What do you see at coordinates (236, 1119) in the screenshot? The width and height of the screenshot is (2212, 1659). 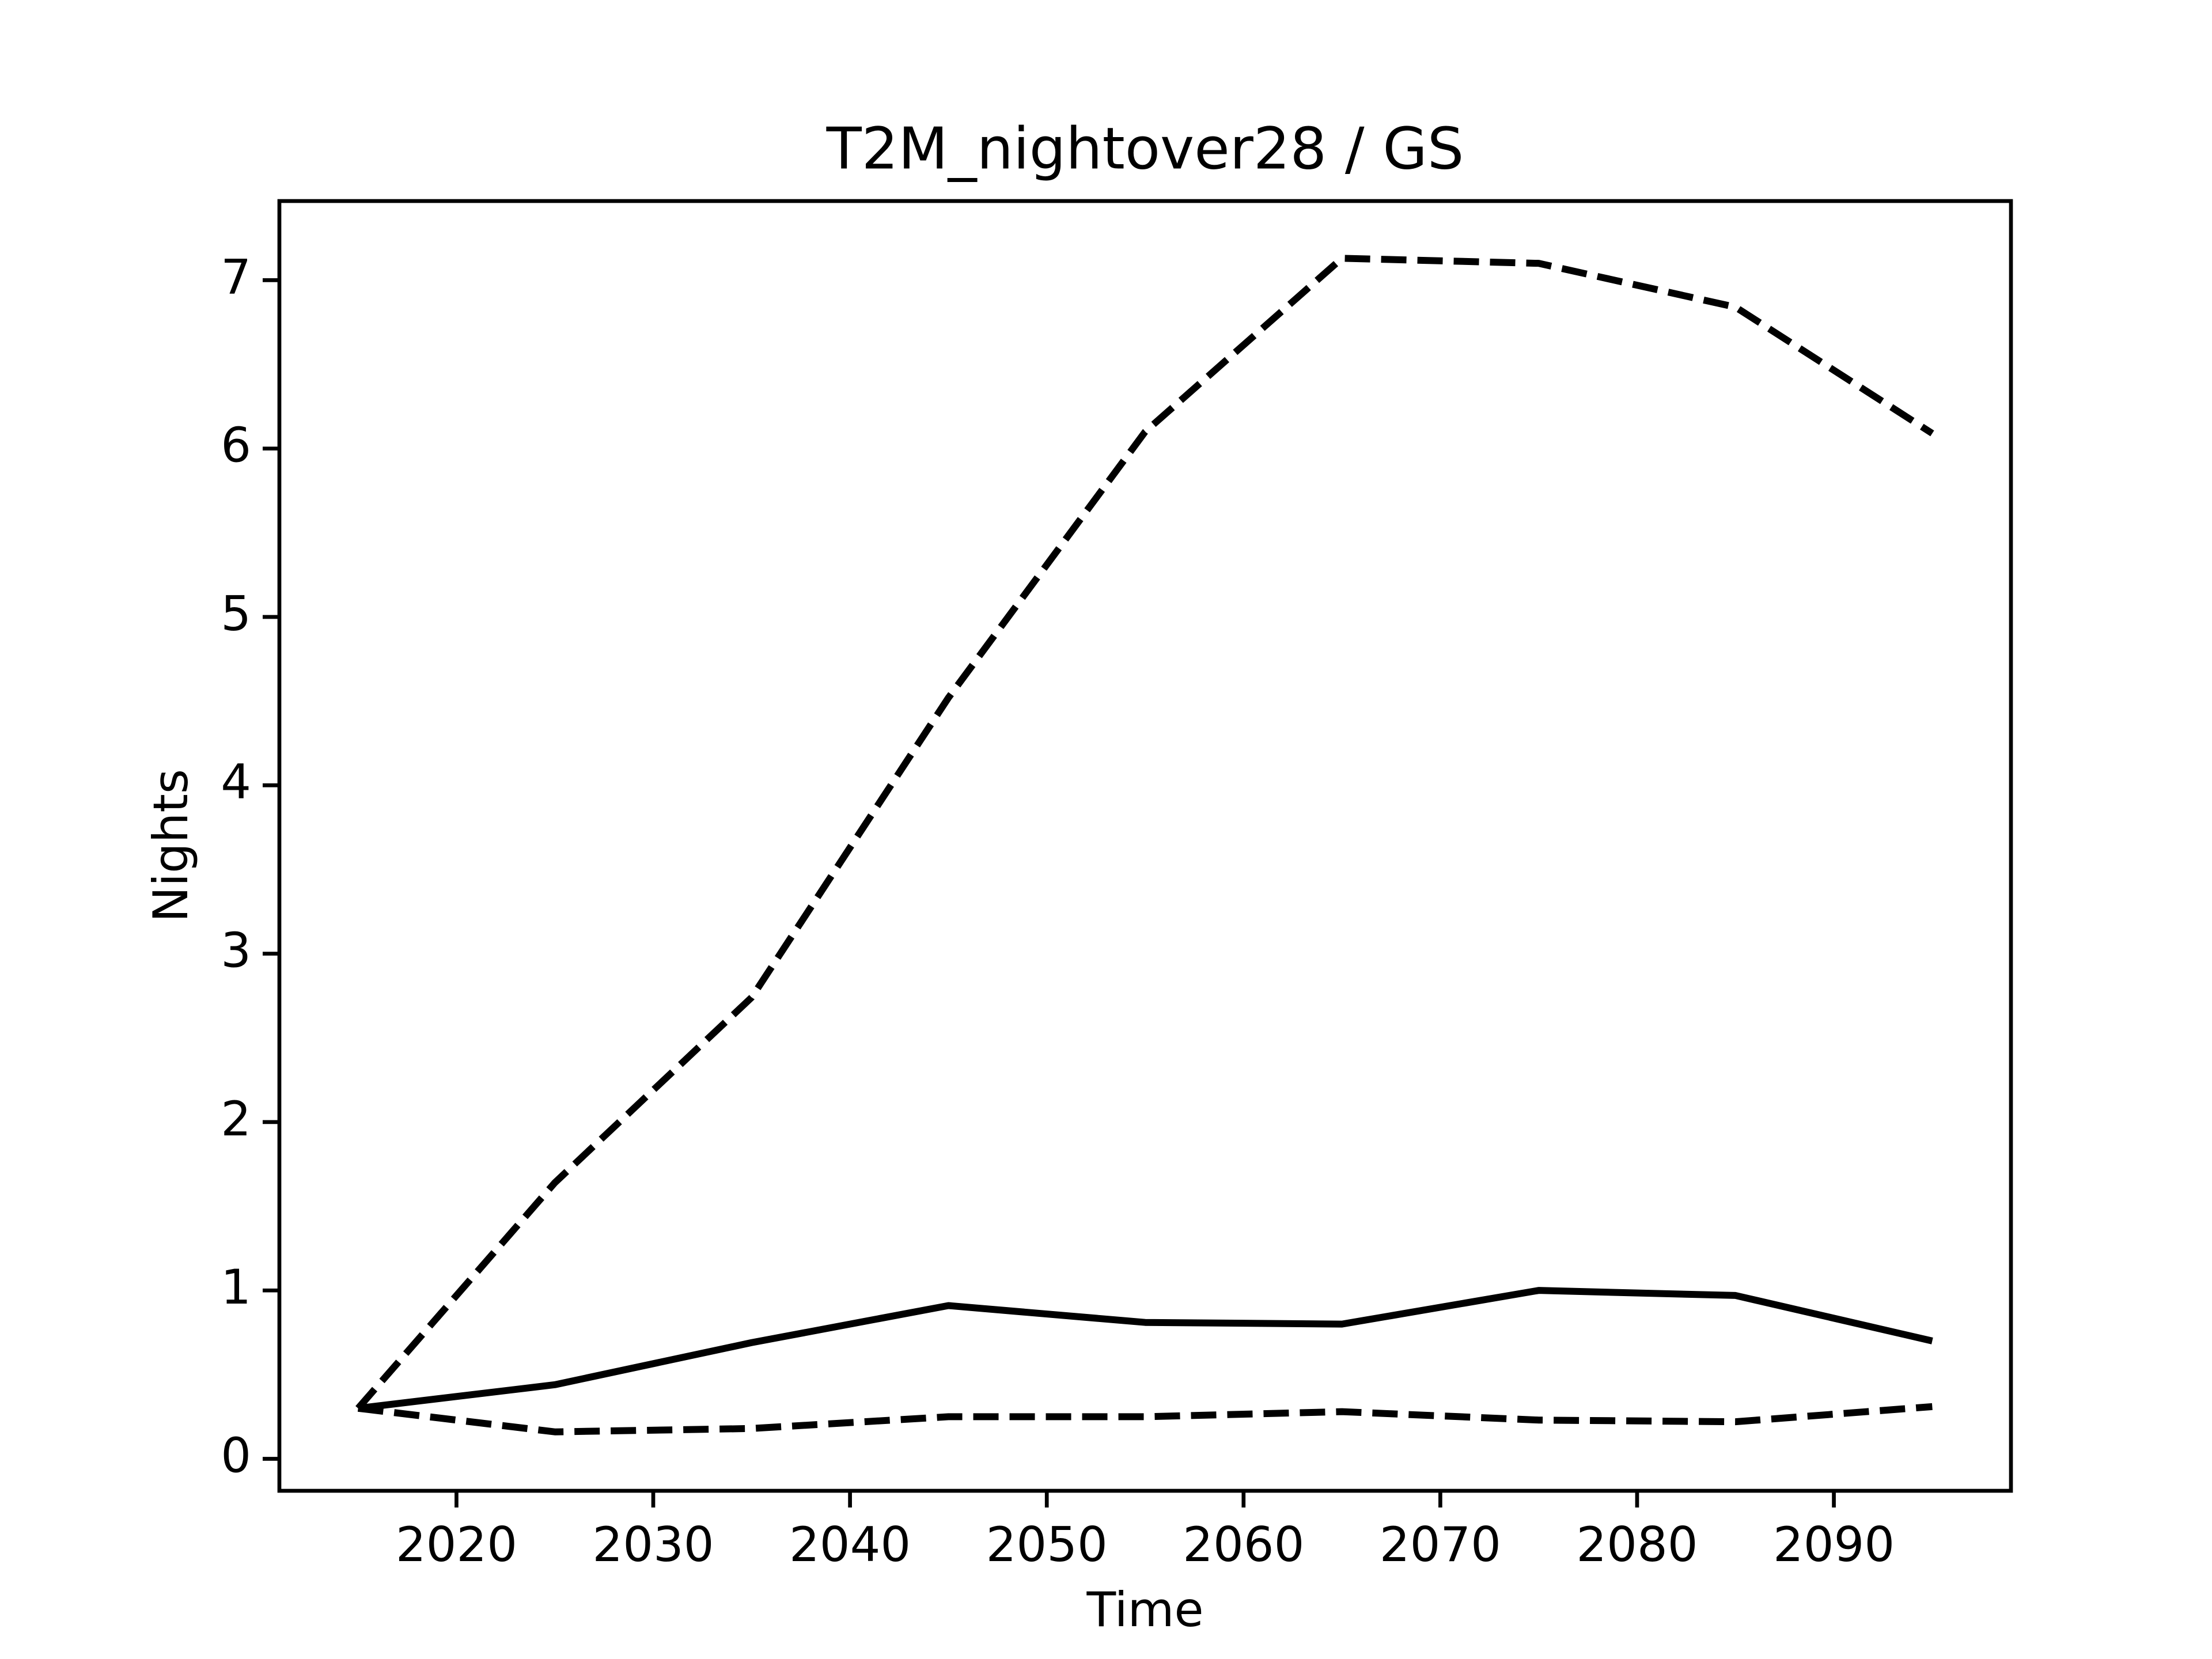 I see `y-tick-label: 2` at bounding box center [236, 1119].